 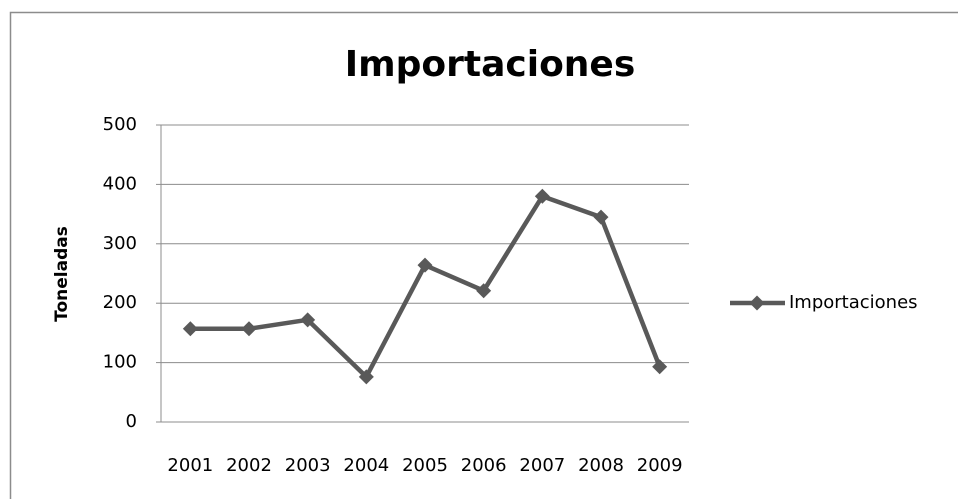 What do you see at coordinates (308, 465) in the screenshot?
I see `x-tick-label: 2003` at bounding box center [308, 465].